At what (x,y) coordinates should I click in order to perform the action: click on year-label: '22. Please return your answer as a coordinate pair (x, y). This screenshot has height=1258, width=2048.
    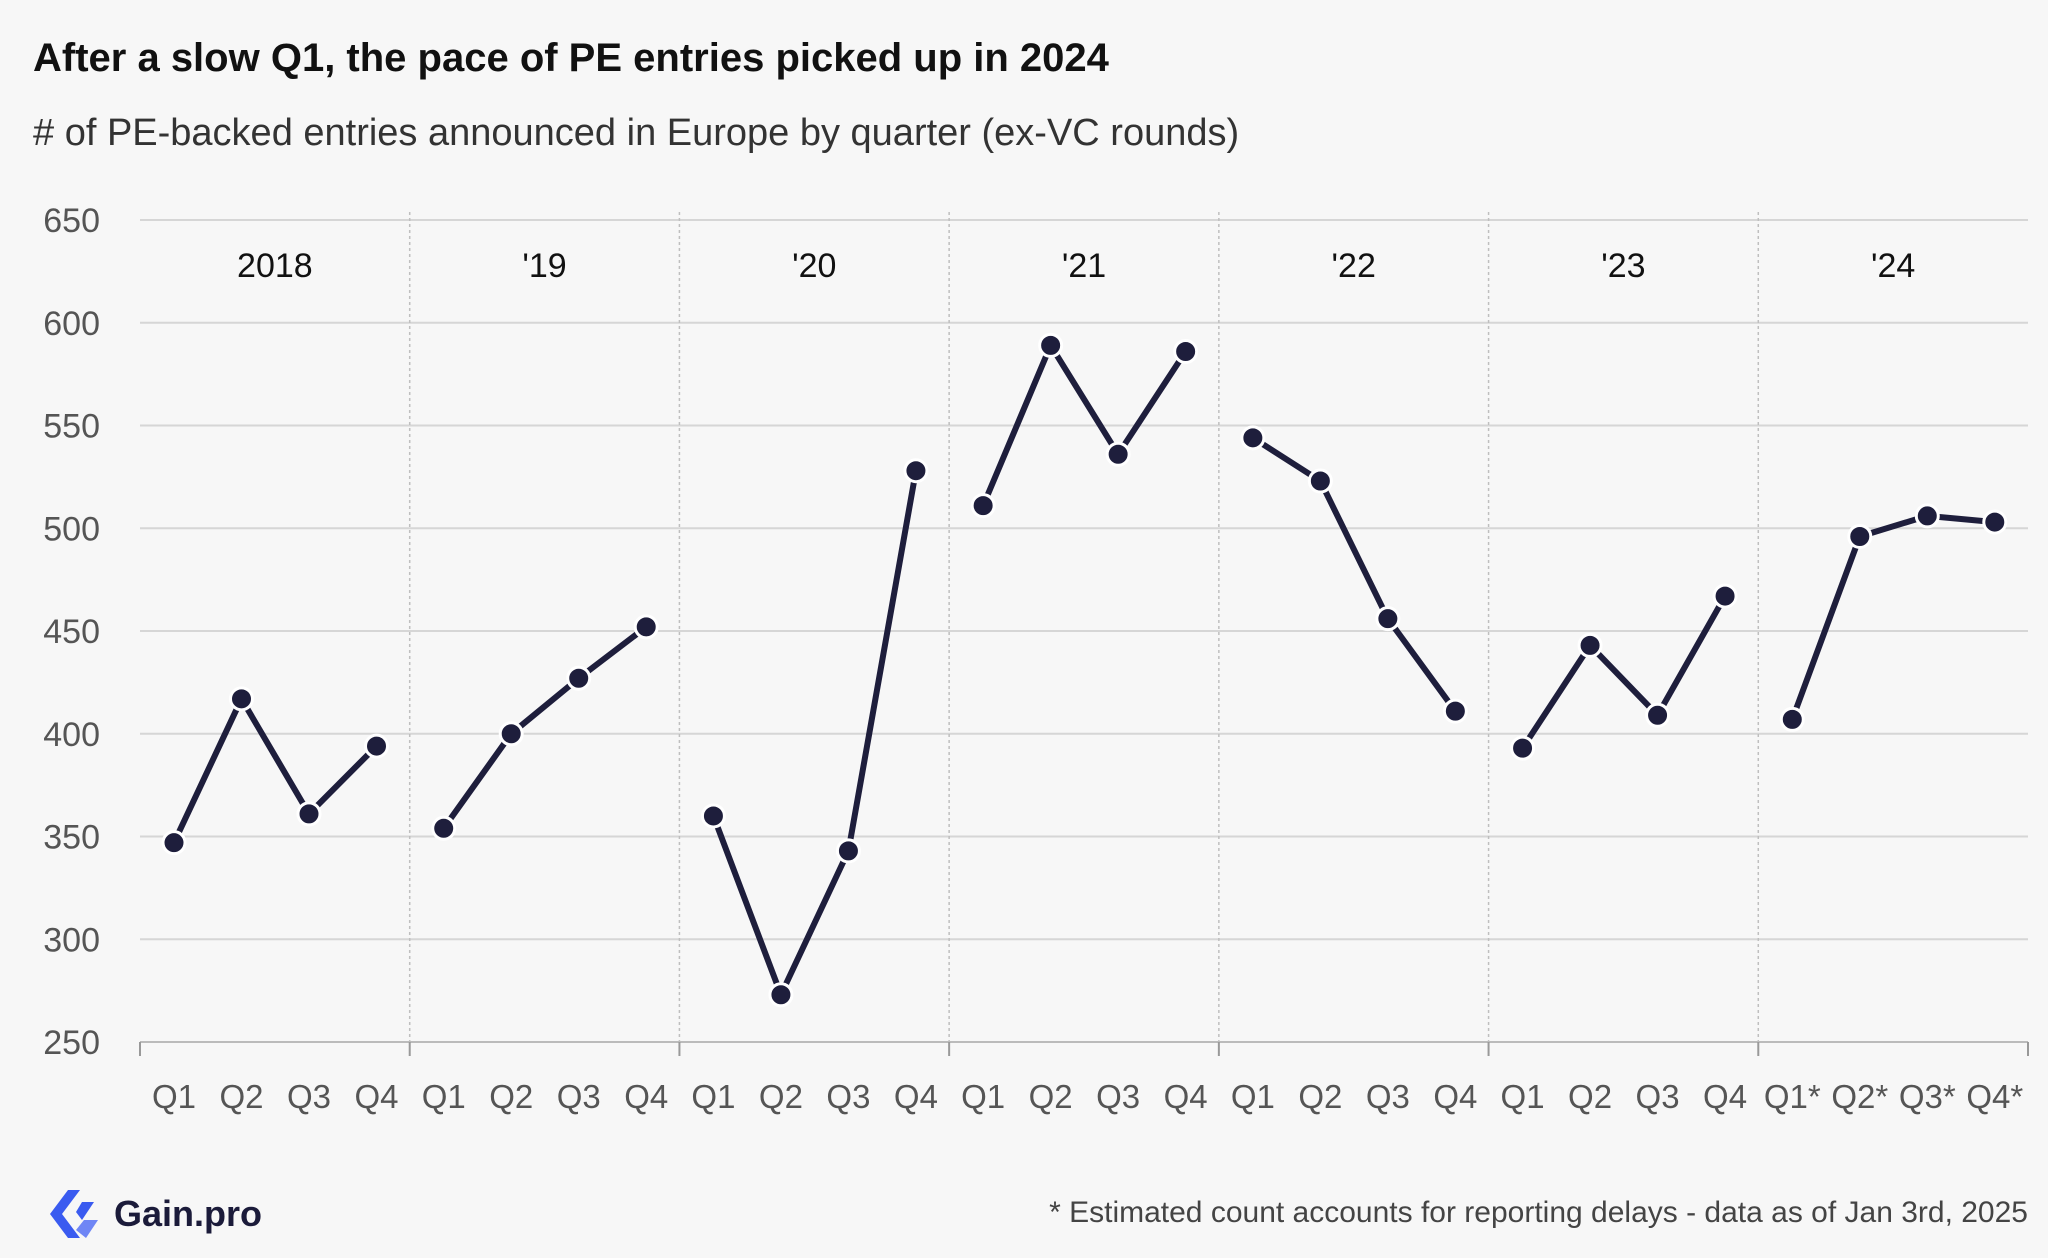
    Looking at the image, I should click on (1354, 266).